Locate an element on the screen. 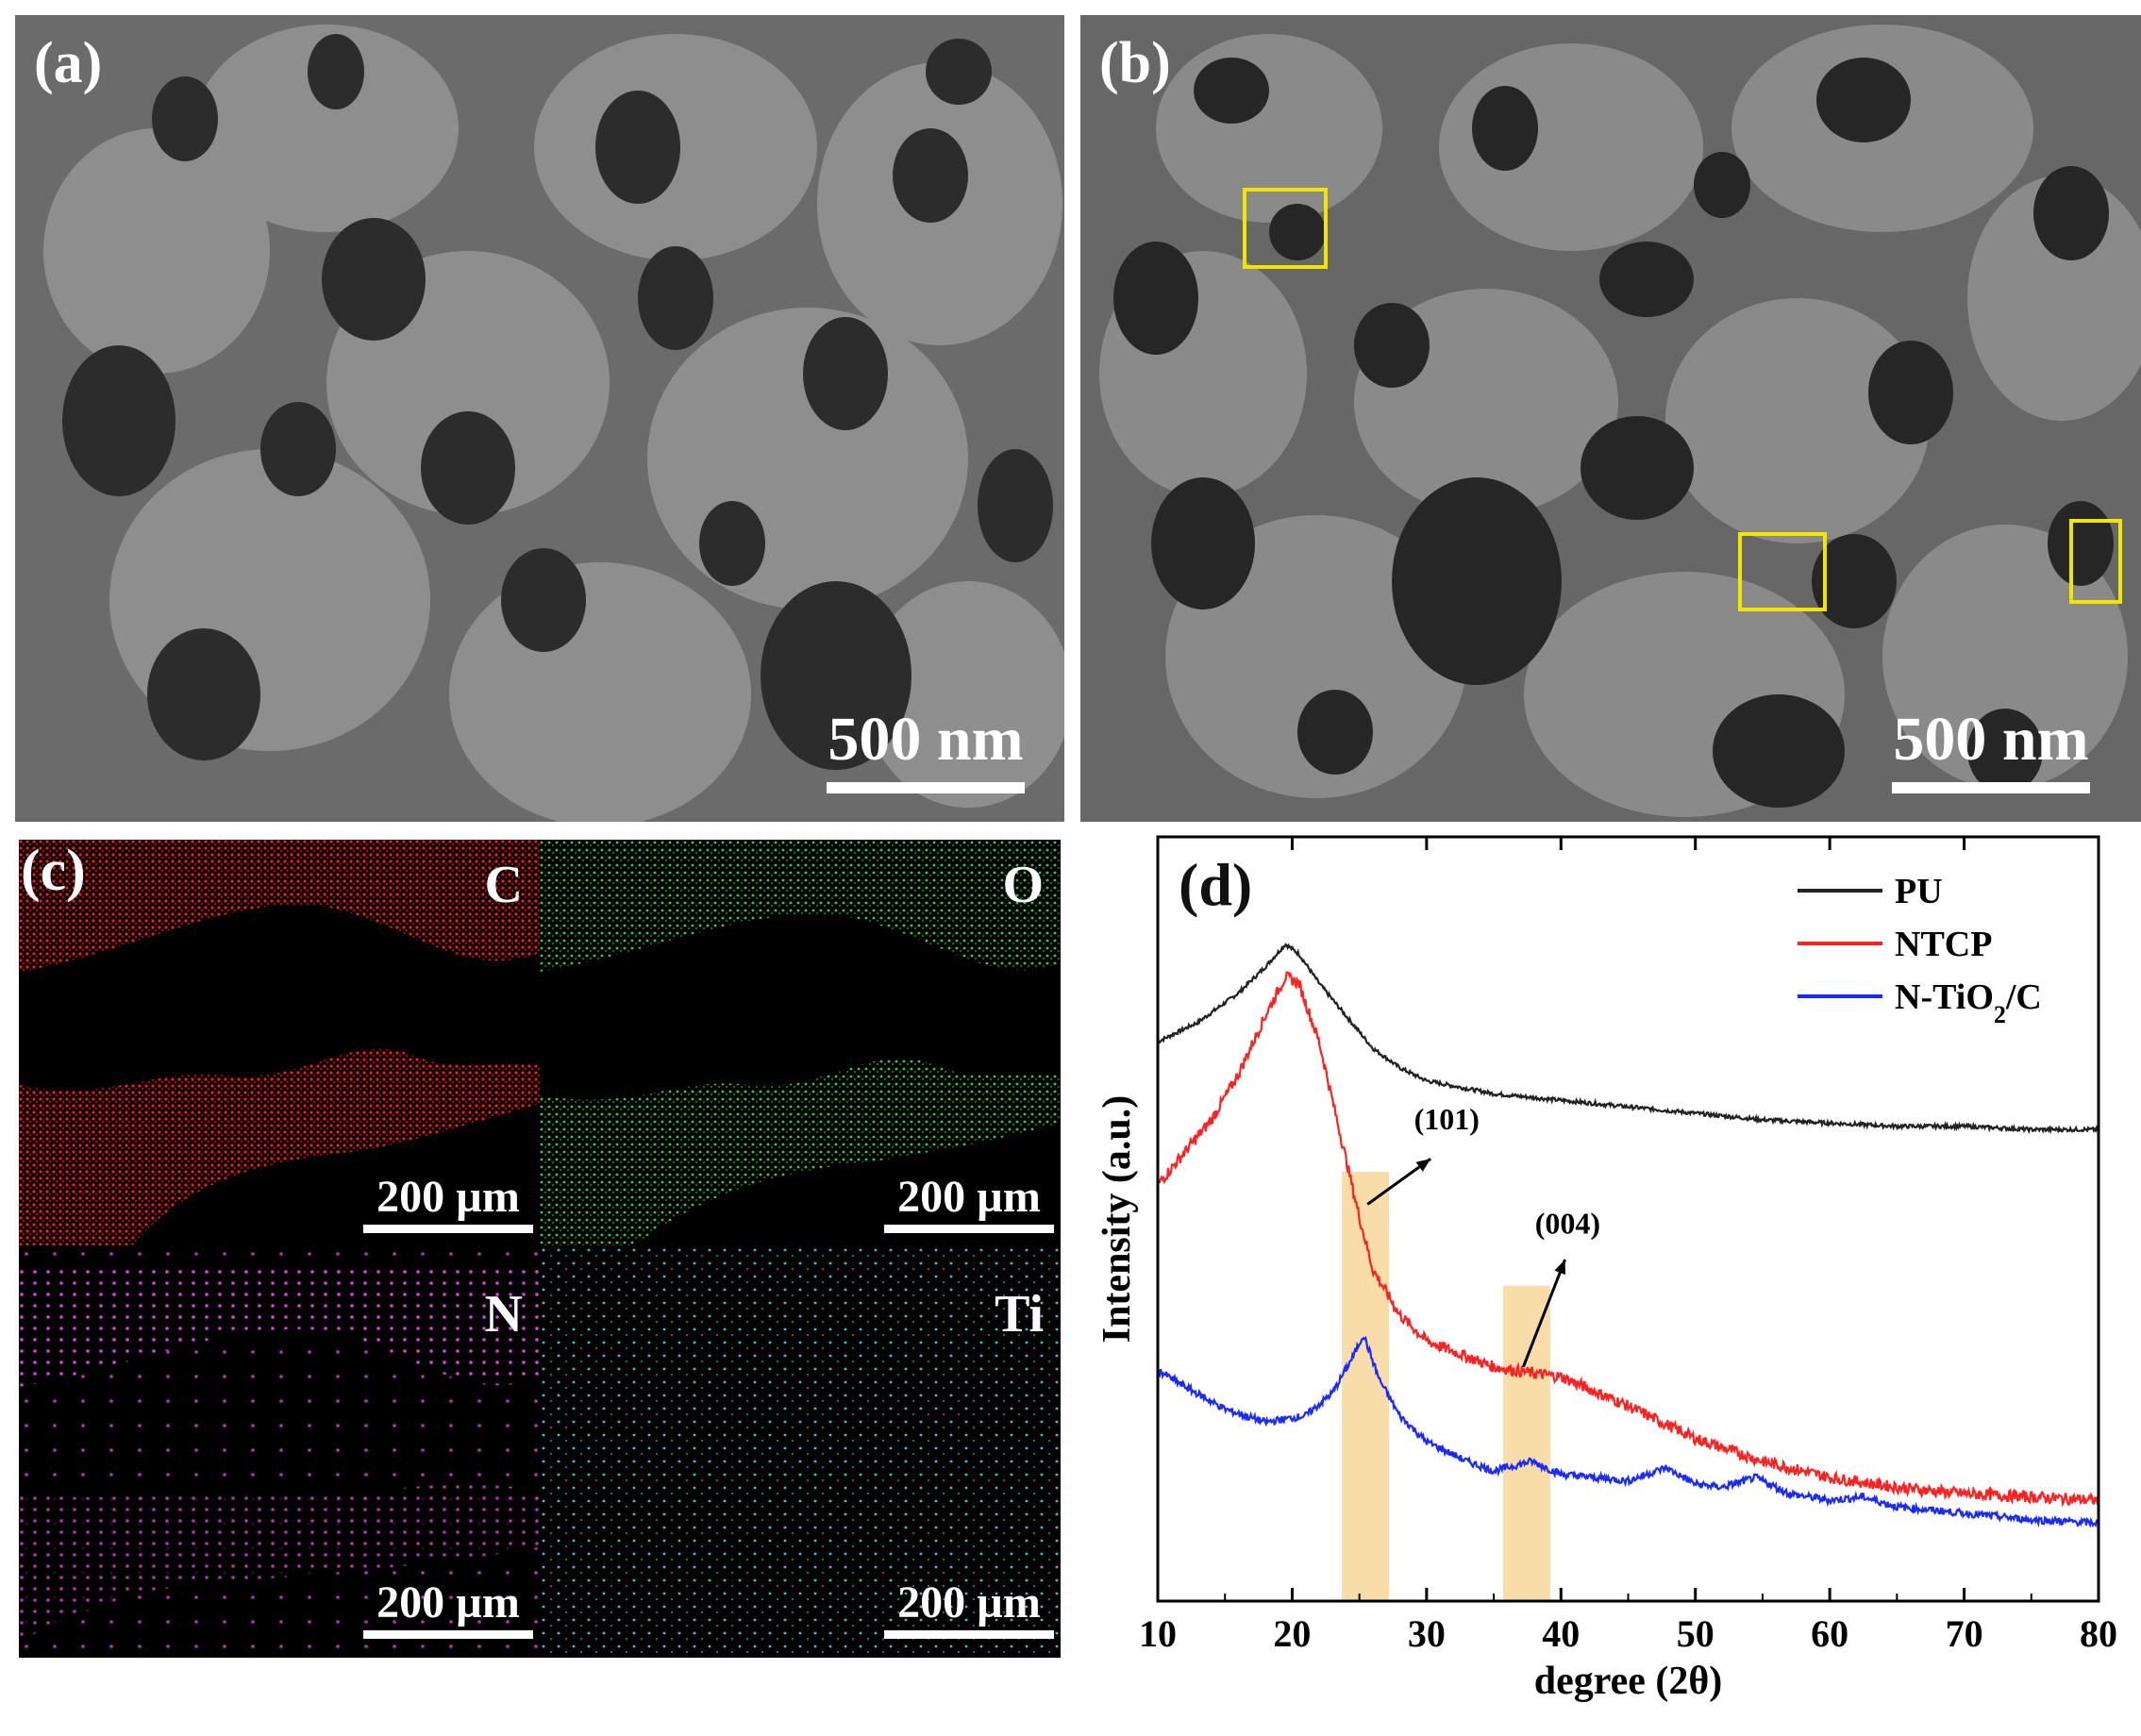 Image resolution: width=2141 pixels, height=1736 pixels. scale-bar-map-ti: 200 µm is located at coordinates (969, 1610).